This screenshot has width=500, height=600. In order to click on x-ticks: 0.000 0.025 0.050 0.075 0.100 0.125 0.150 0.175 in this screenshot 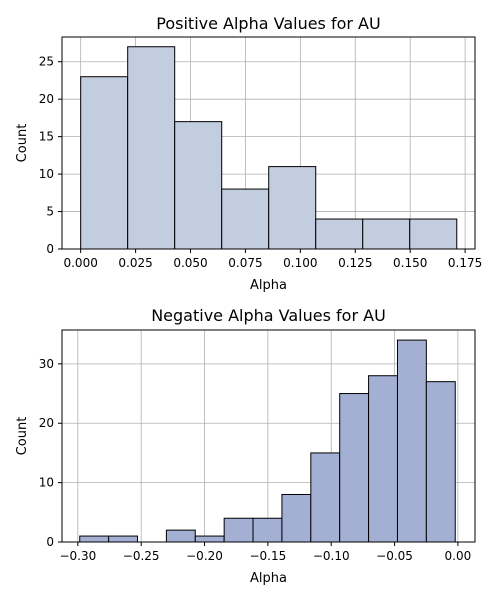, I will do `click(272, 259)`.